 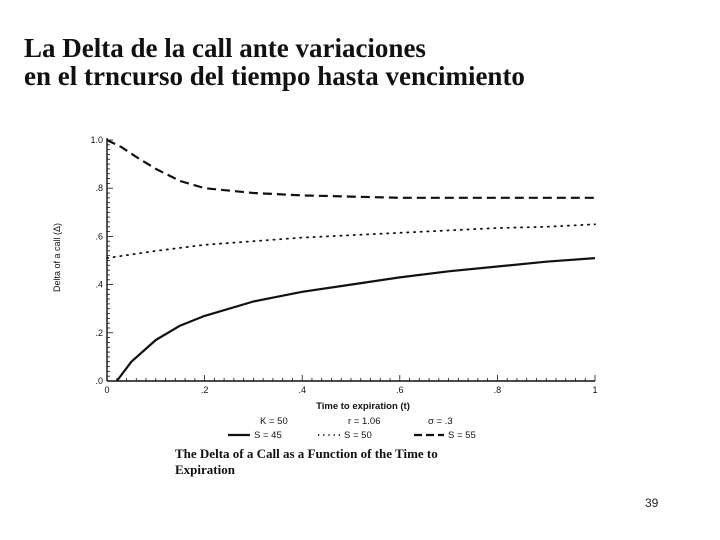 What do you see at coordinates (96, 140) in the screenshot?
I see `y-tick-label: 1.0` at bounding box center [96, 140].